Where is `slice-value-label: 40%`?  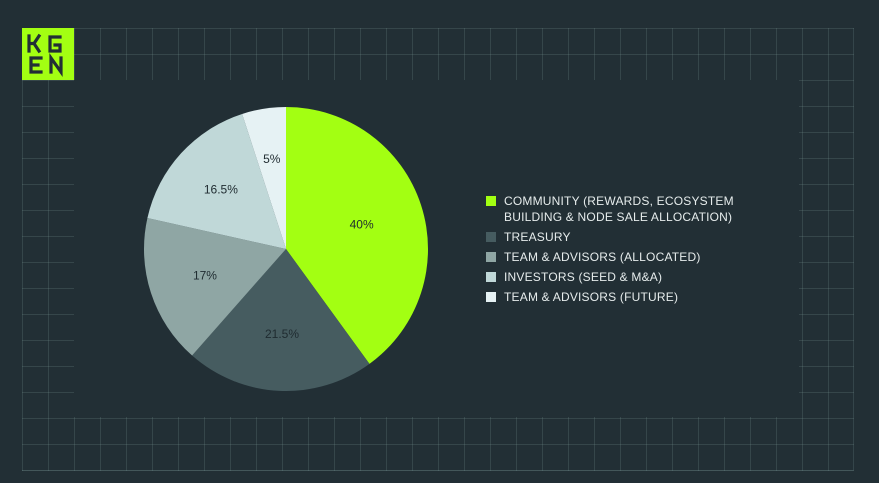
slice-value-label: 40% is located at coordinates (362, 224).